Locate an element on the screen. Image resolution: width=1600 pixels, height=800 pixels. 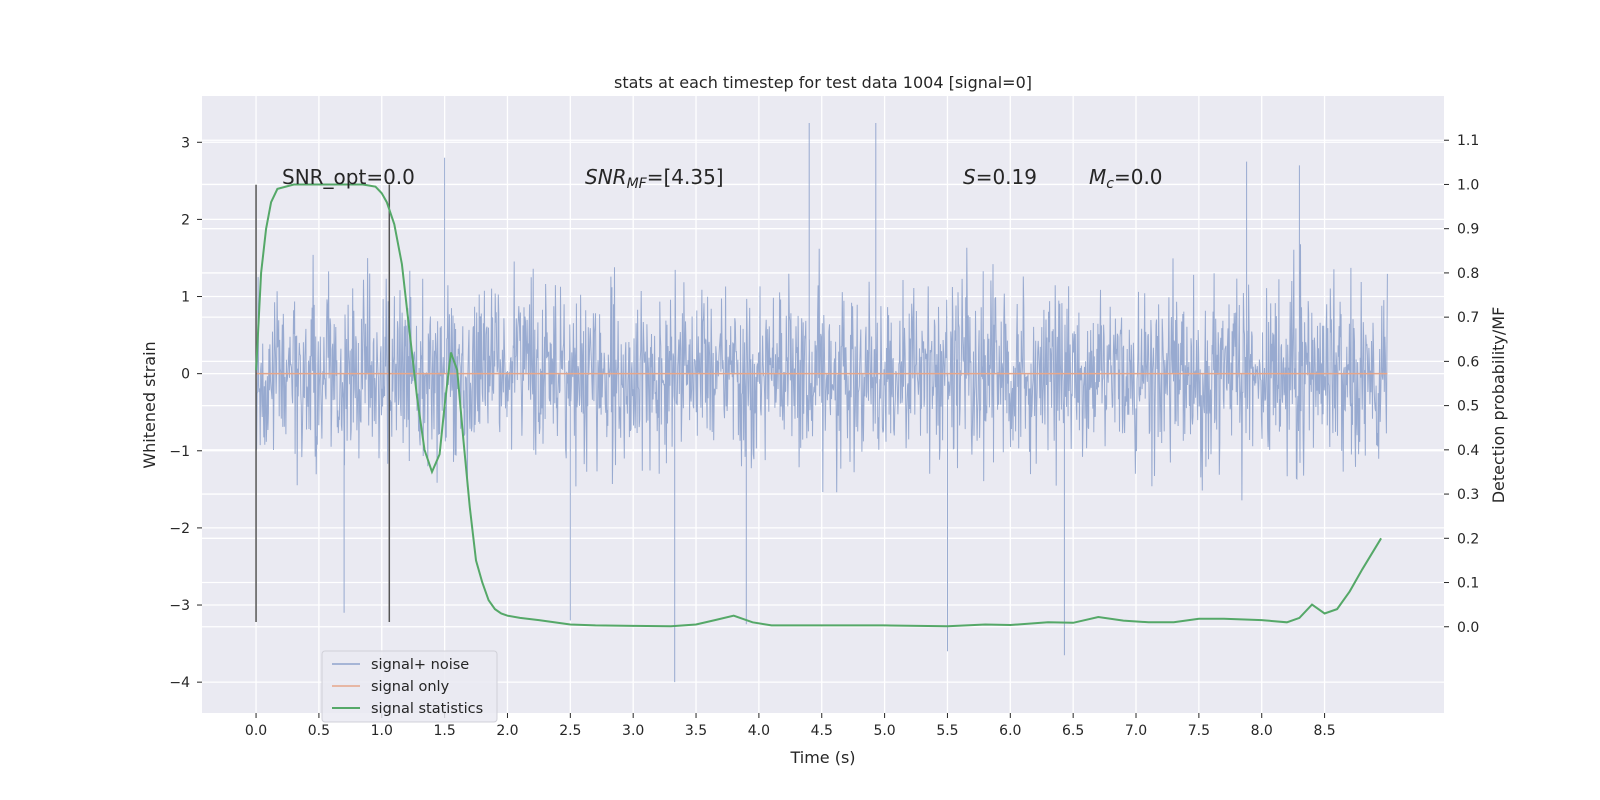
x-tick-label: 7.0 is located at coordinates (1136, 731).